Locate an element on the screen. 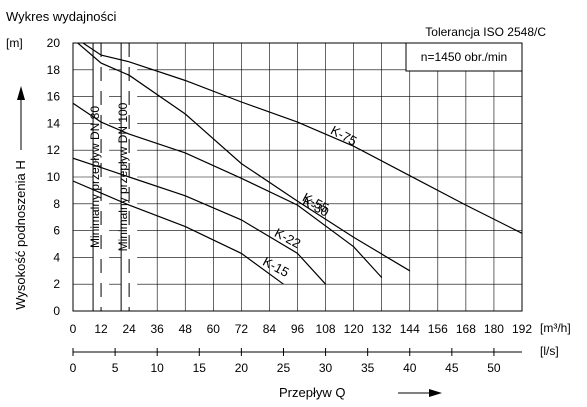 This screenshot has height=407, width=587. x-tick-label-m3h: 144 is located at coordinates (410, 329).